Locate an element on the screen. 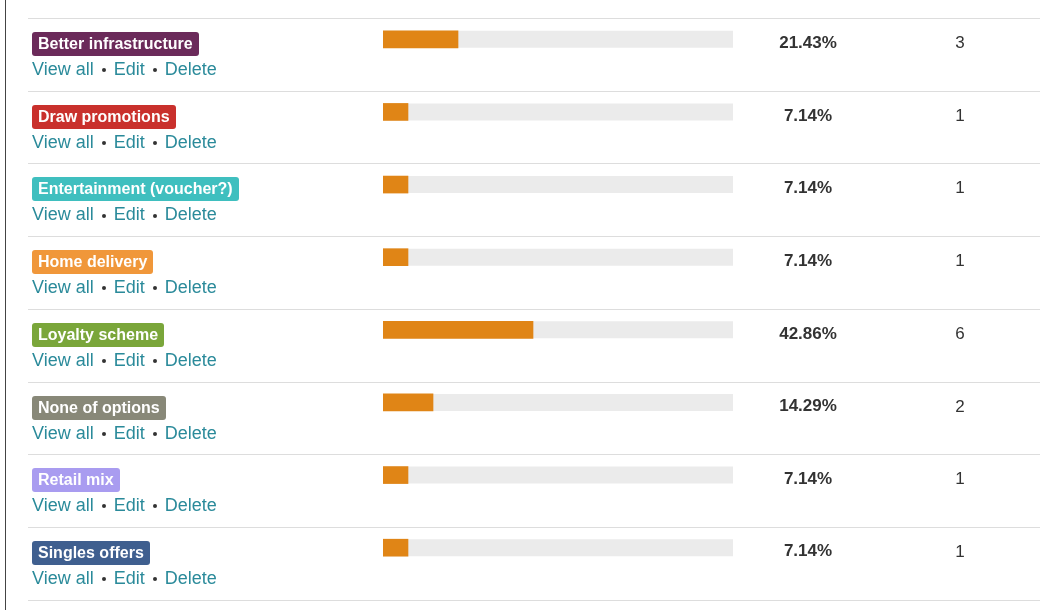 Image resolution: width=1049 pixels, height=610 pixels. y-tick-label: Singles offers is located at coordinates (91, 552).